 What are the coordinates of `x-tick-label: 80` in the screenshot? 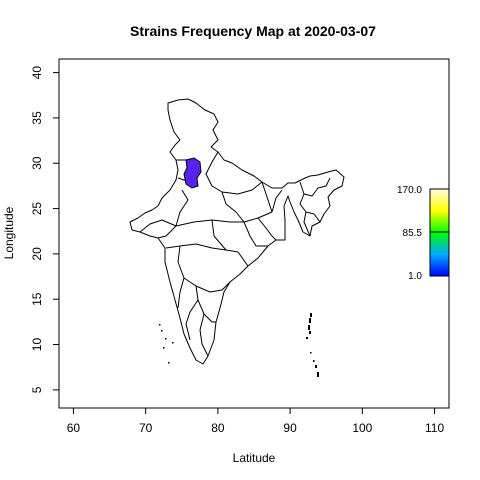 It's located at (218, 428).